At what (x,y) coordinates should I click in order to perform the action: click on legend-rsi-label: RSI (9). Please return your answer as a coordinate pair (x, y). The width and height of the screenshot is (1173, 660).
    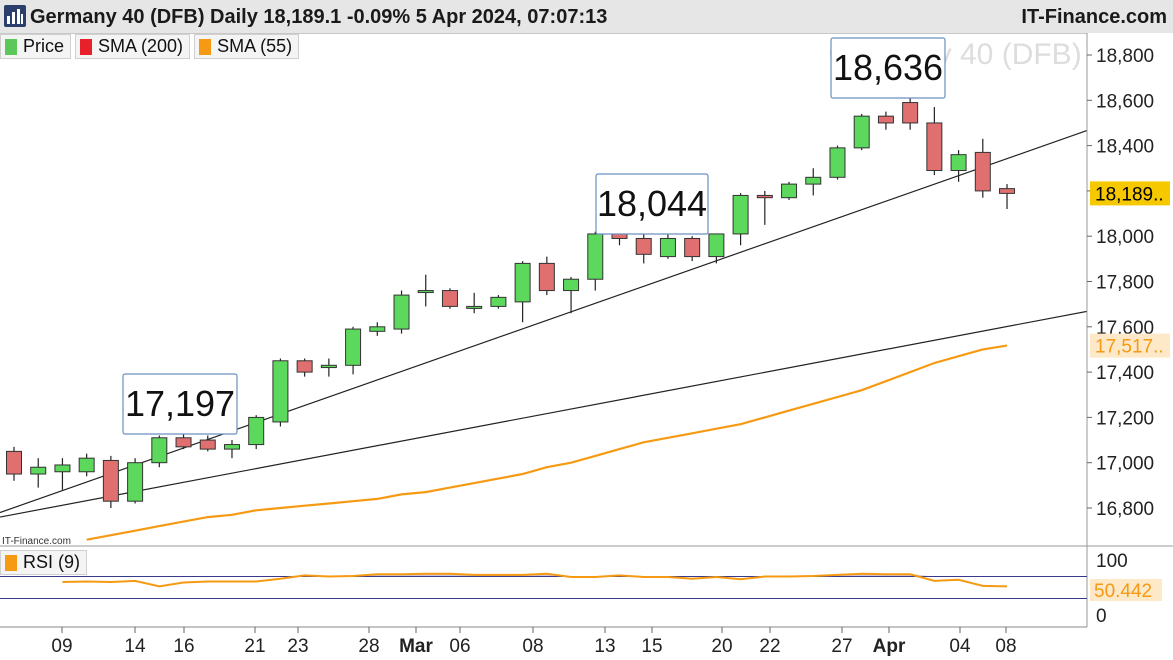
    Looking at the image, I should click on (52, 562).